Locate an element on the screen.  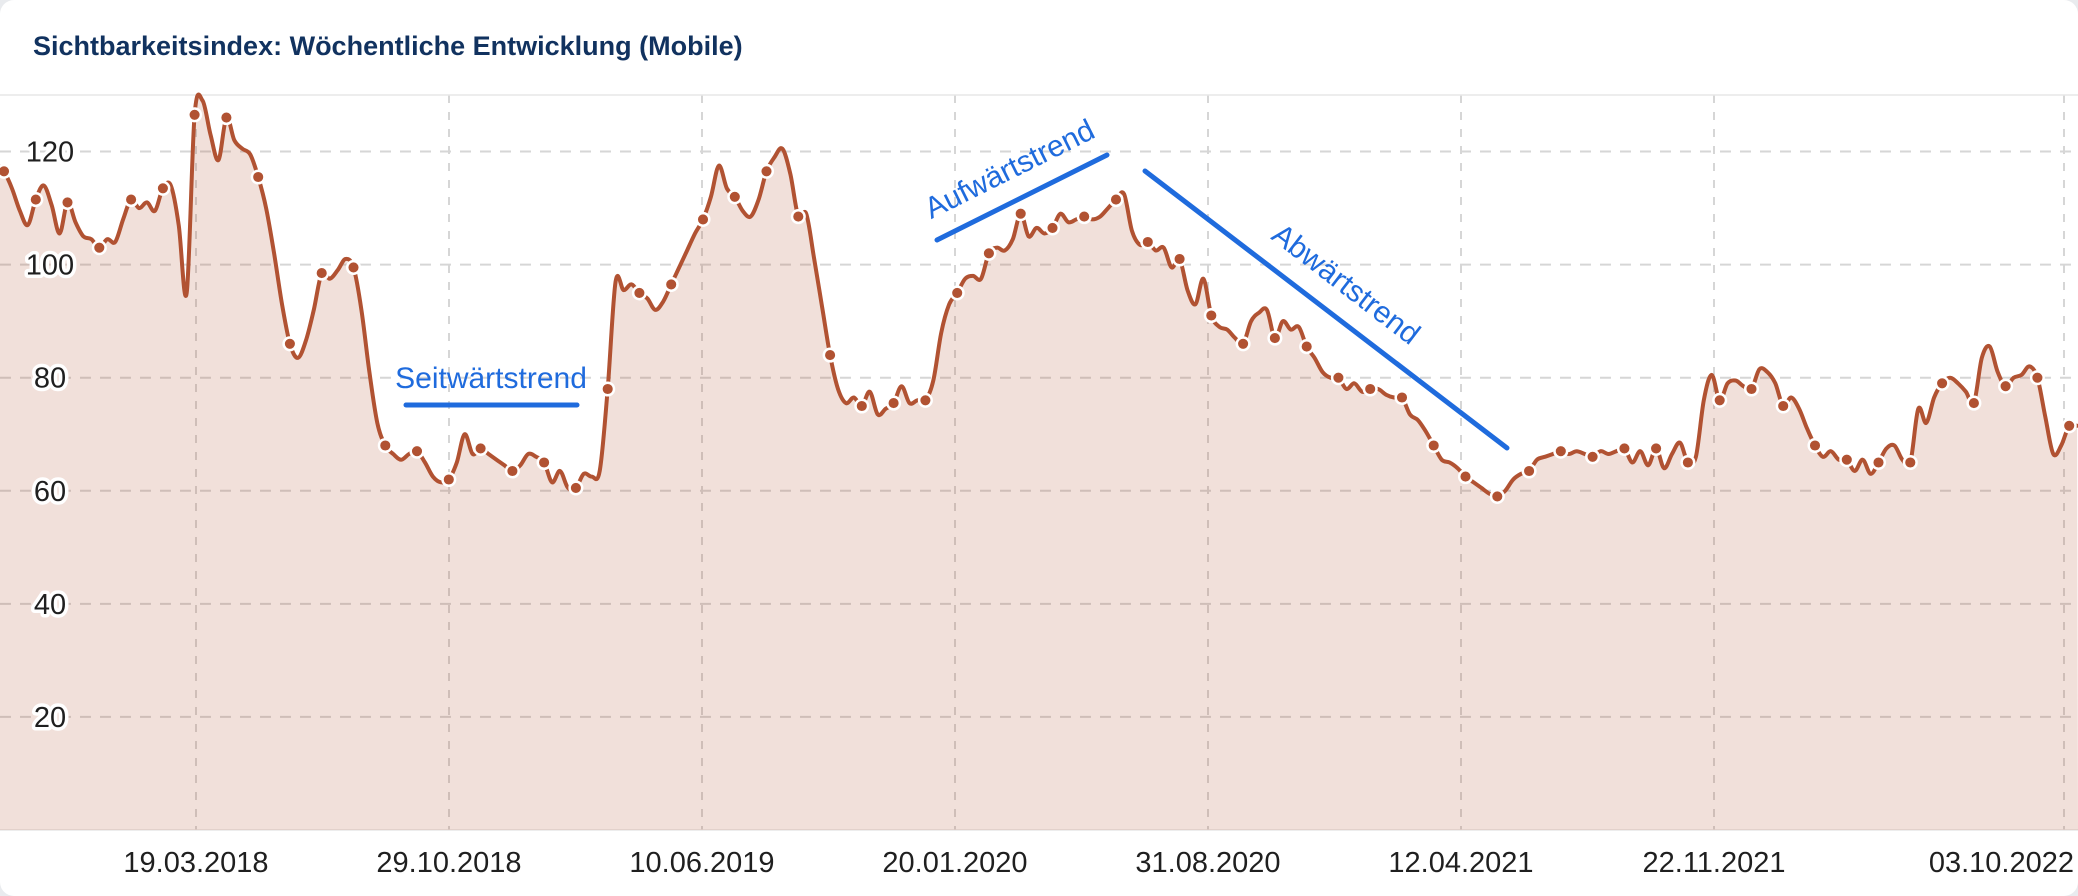
y-tick-label: 80 is located at coordinates (50, 379).